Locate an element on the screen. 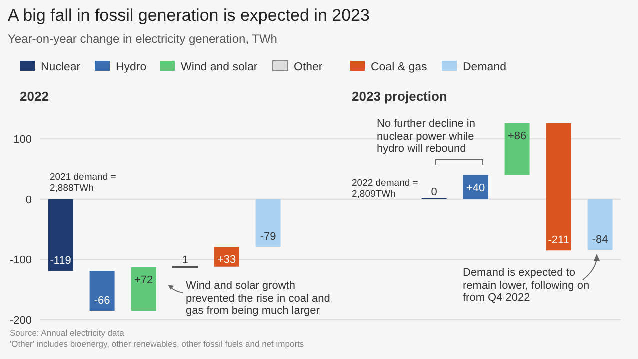 This screenshot has height=359, width=638. text: +86 is located at coordinates (517, 136).